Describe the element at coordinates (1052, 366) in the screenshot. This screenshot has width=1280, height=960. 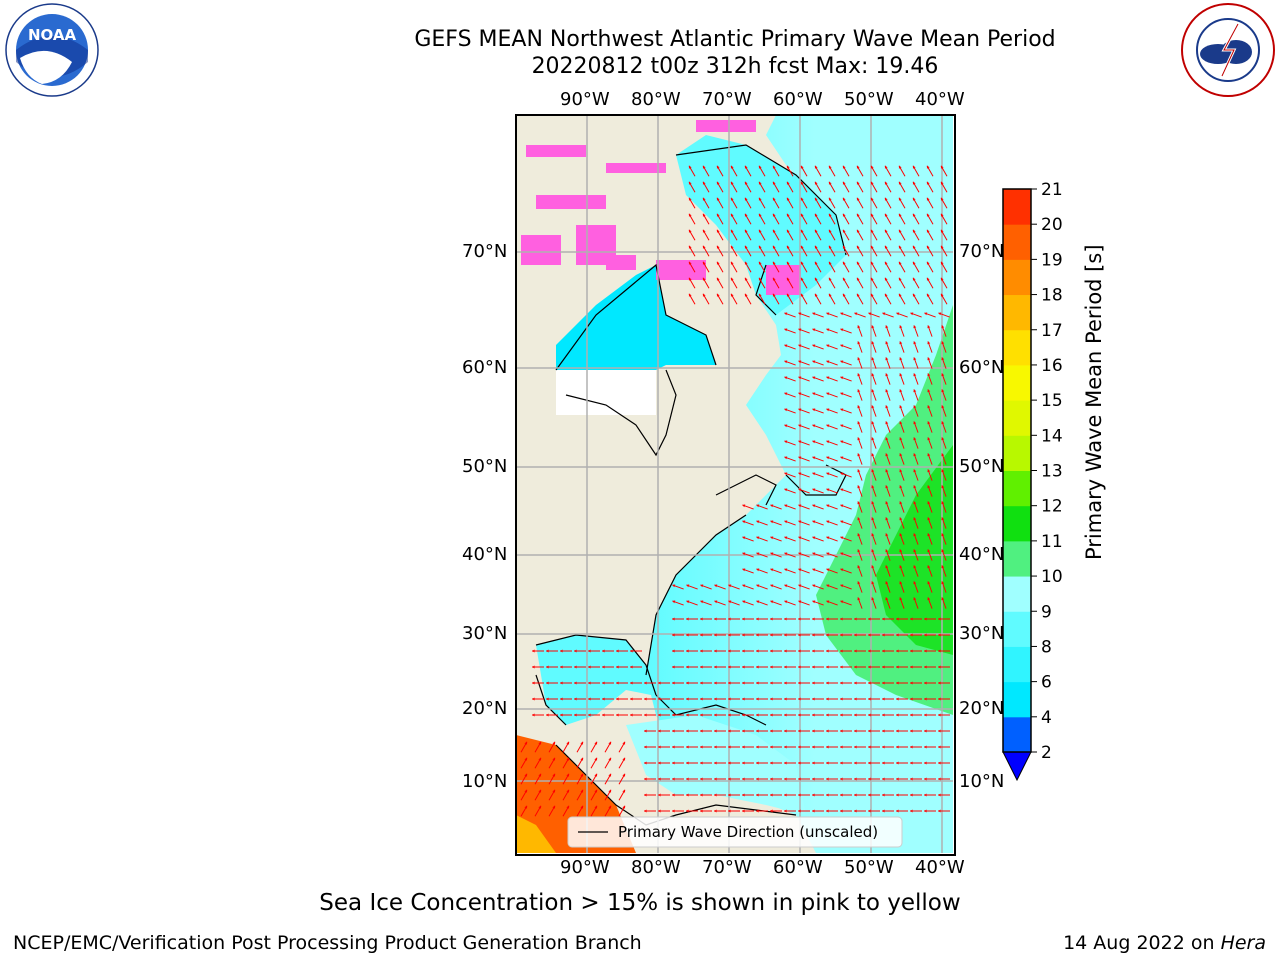
I see `colorbar-tick-label: 16` at that location.